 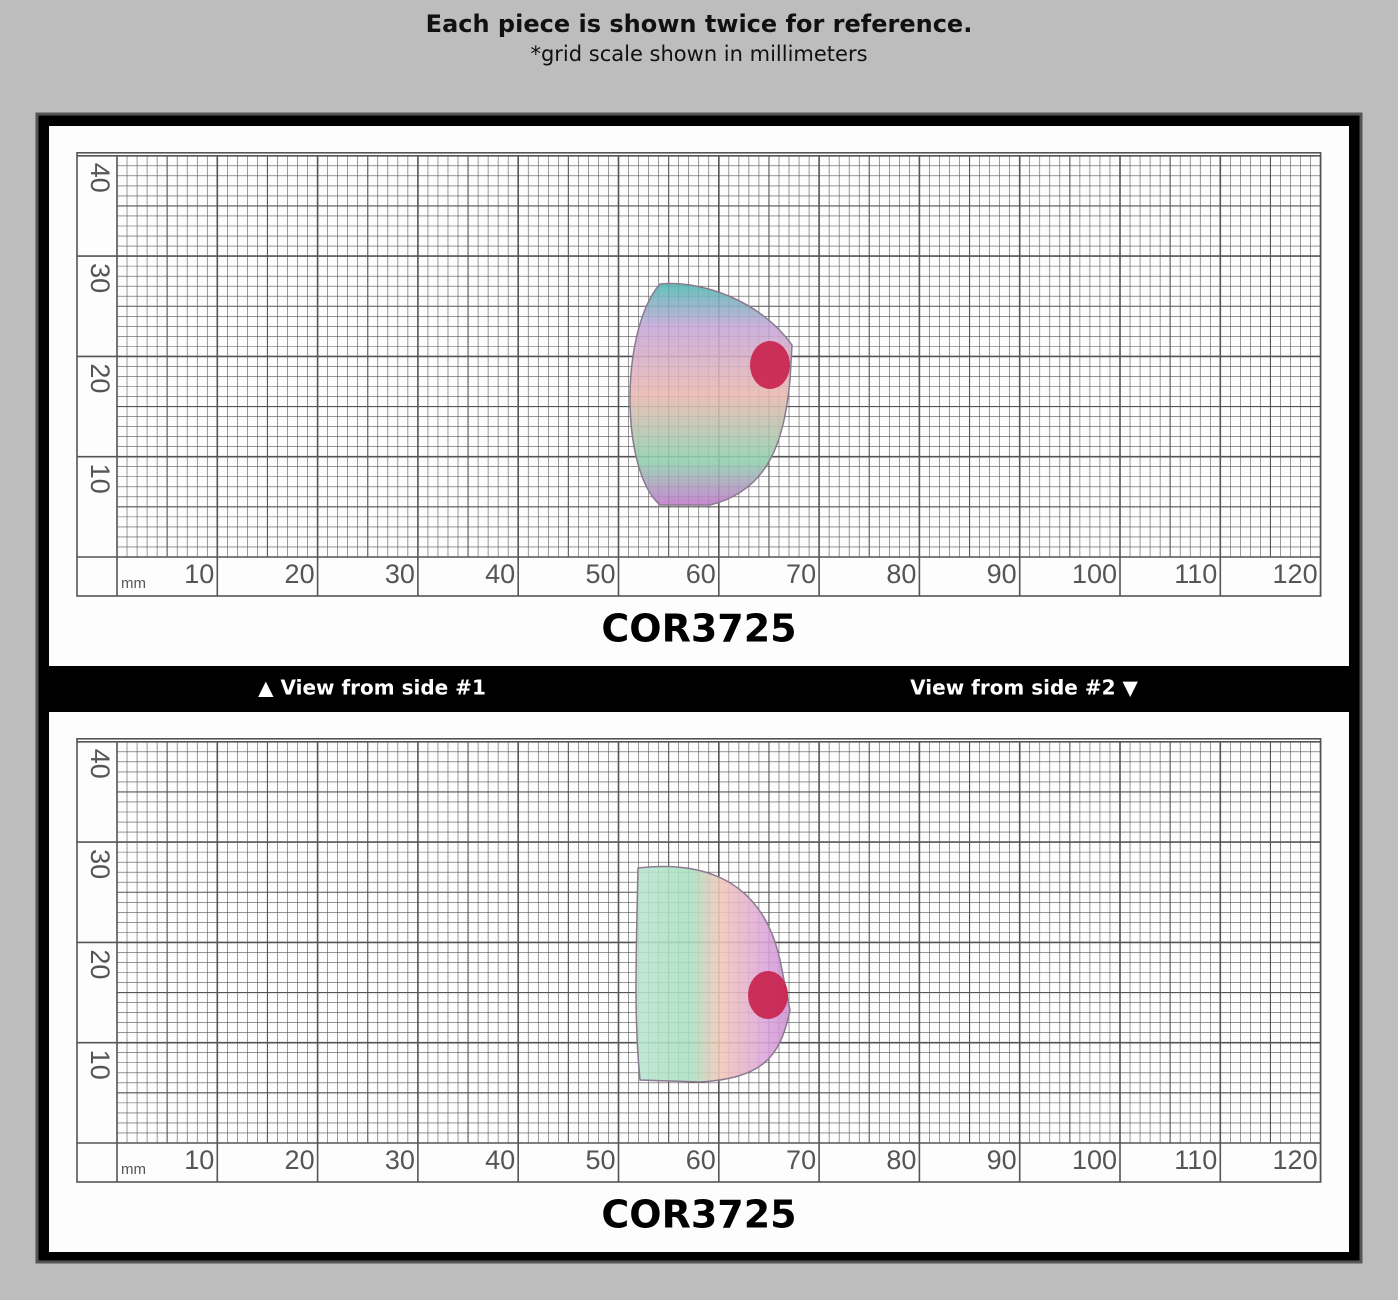 What do you see at coordinates (372, 688) in the screenshot?
I see `caption: ▲ View from side #1` at bounding box center [372, 688].